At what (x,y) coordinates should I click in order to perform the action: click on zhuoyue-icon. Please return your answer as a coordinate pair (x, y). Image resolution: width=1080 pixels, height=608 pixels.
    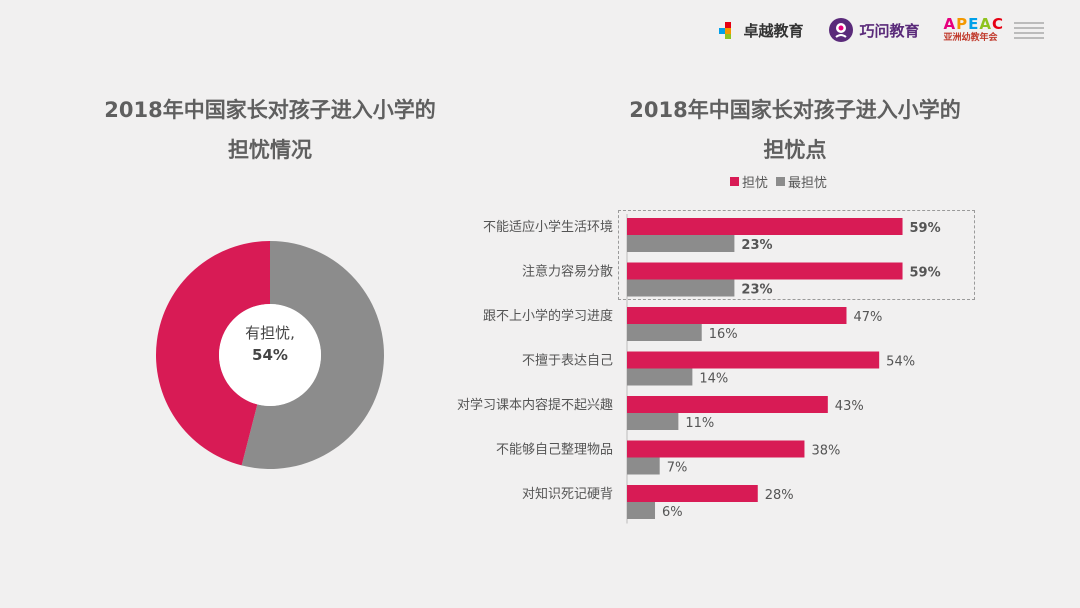
    Looking at the image, I should click on (725, 30).